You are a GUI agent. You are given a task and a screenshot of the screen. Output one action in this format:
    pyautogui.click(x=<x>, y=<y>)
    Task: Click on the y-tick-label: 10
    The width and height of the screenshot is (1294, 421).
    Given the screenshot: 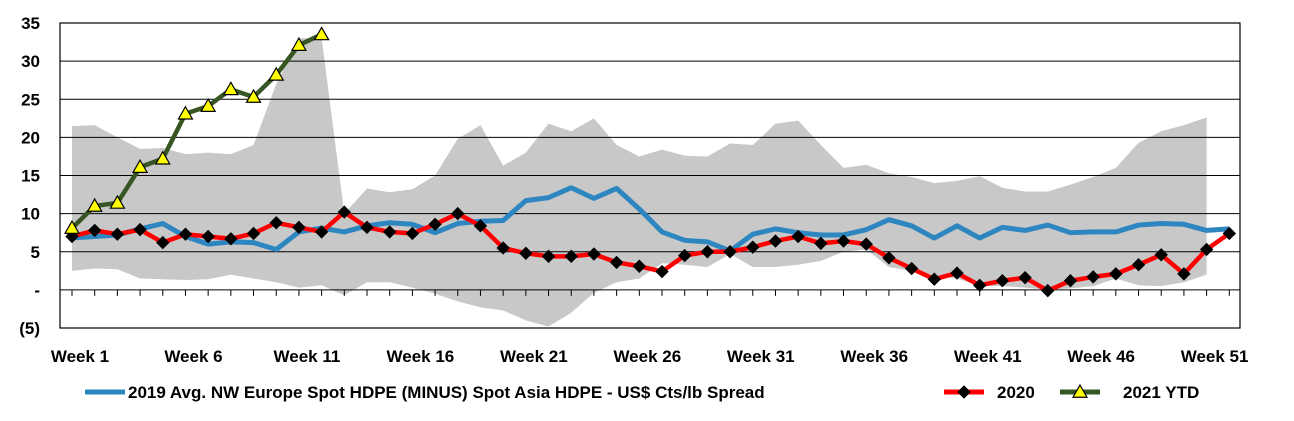 What is the action you would take?
    pyautogui.click(x=30, y=214)
    